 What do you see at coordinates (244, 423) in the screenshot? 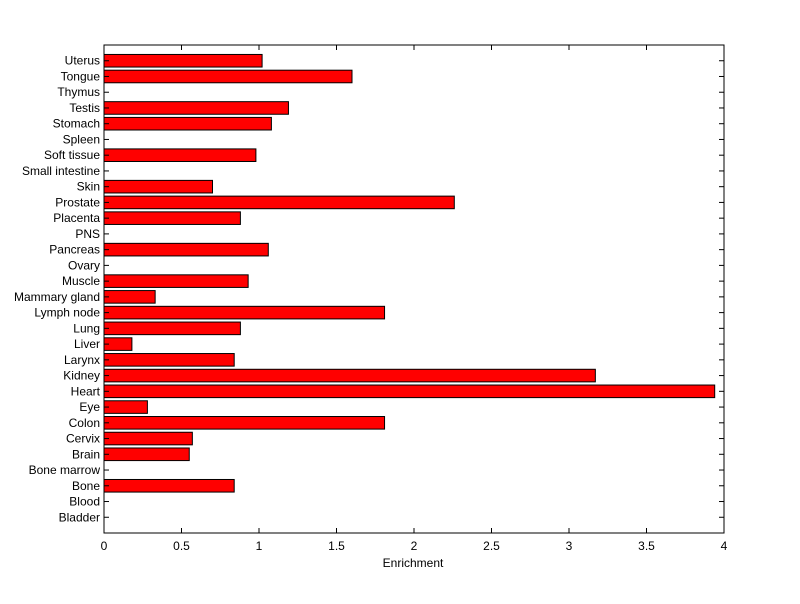
I see `bar-colon` at bounding box center [244, 423].